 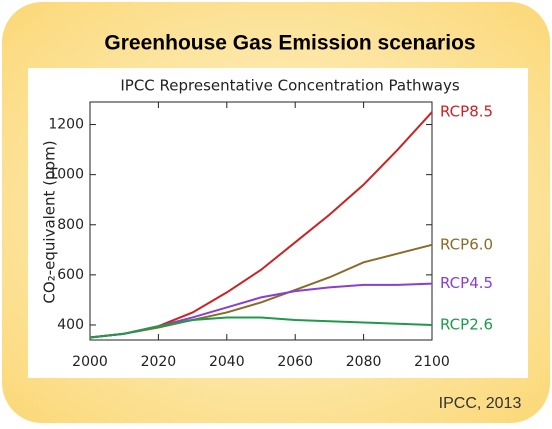 What do you see at coordinates (466, 324) in the screenshot?
I see `series-label: RCP2.6` at bounding box center [466, 324].